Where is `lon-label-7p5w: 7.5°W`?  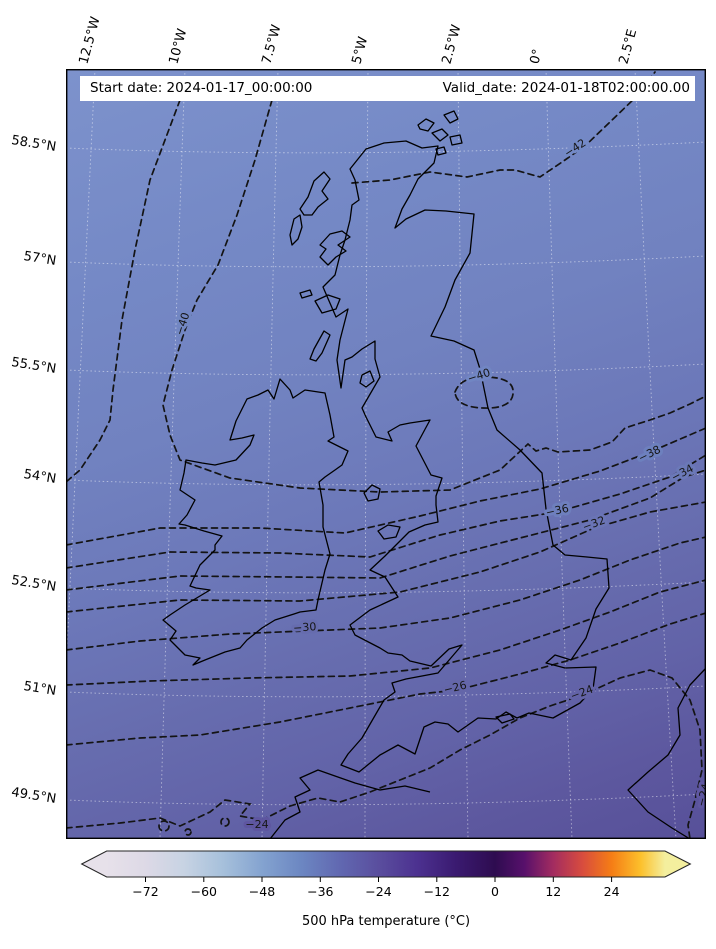
lon-label-7p5w: 7.5°W is located at coordinates (272, 44).